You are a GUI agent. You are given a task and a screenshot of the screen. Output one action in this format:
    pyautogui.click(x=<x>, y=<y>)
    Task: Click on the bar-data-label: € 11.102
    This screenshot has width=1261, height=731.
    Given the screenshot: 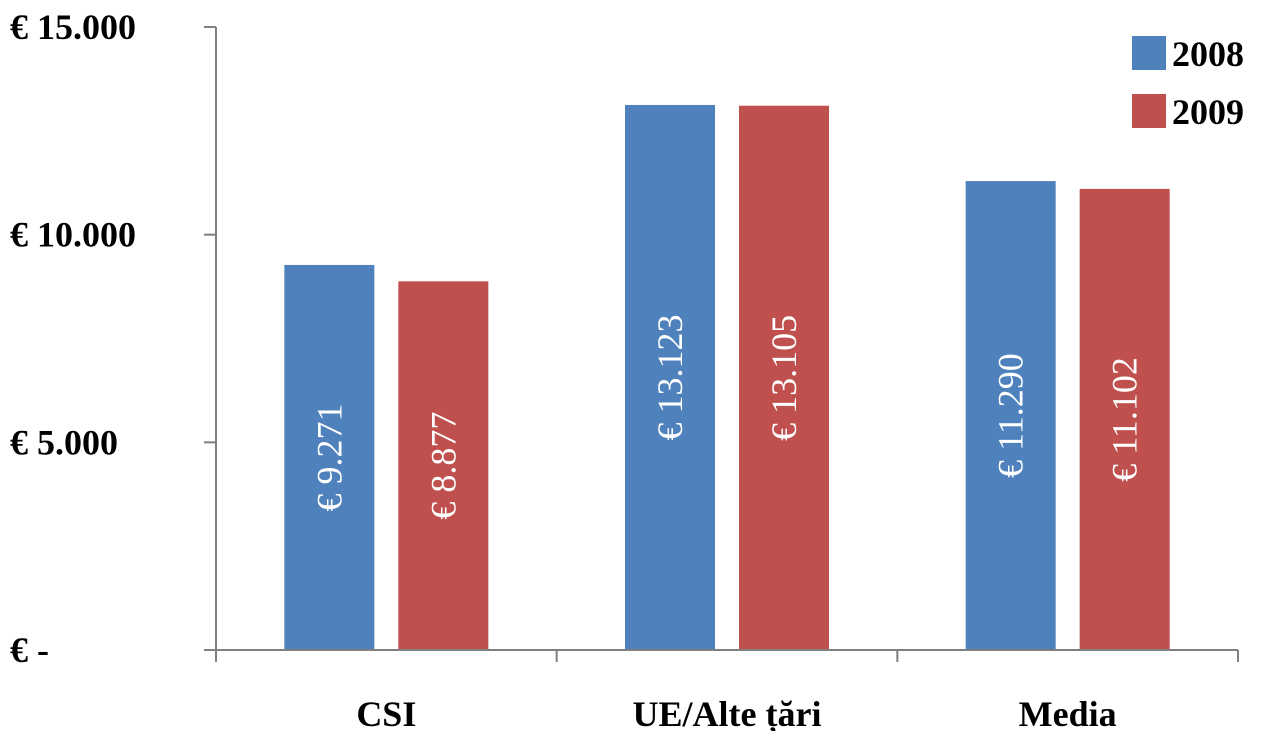 What is the action you would take?
    pyautogui.click(x=1125, y=419)
    